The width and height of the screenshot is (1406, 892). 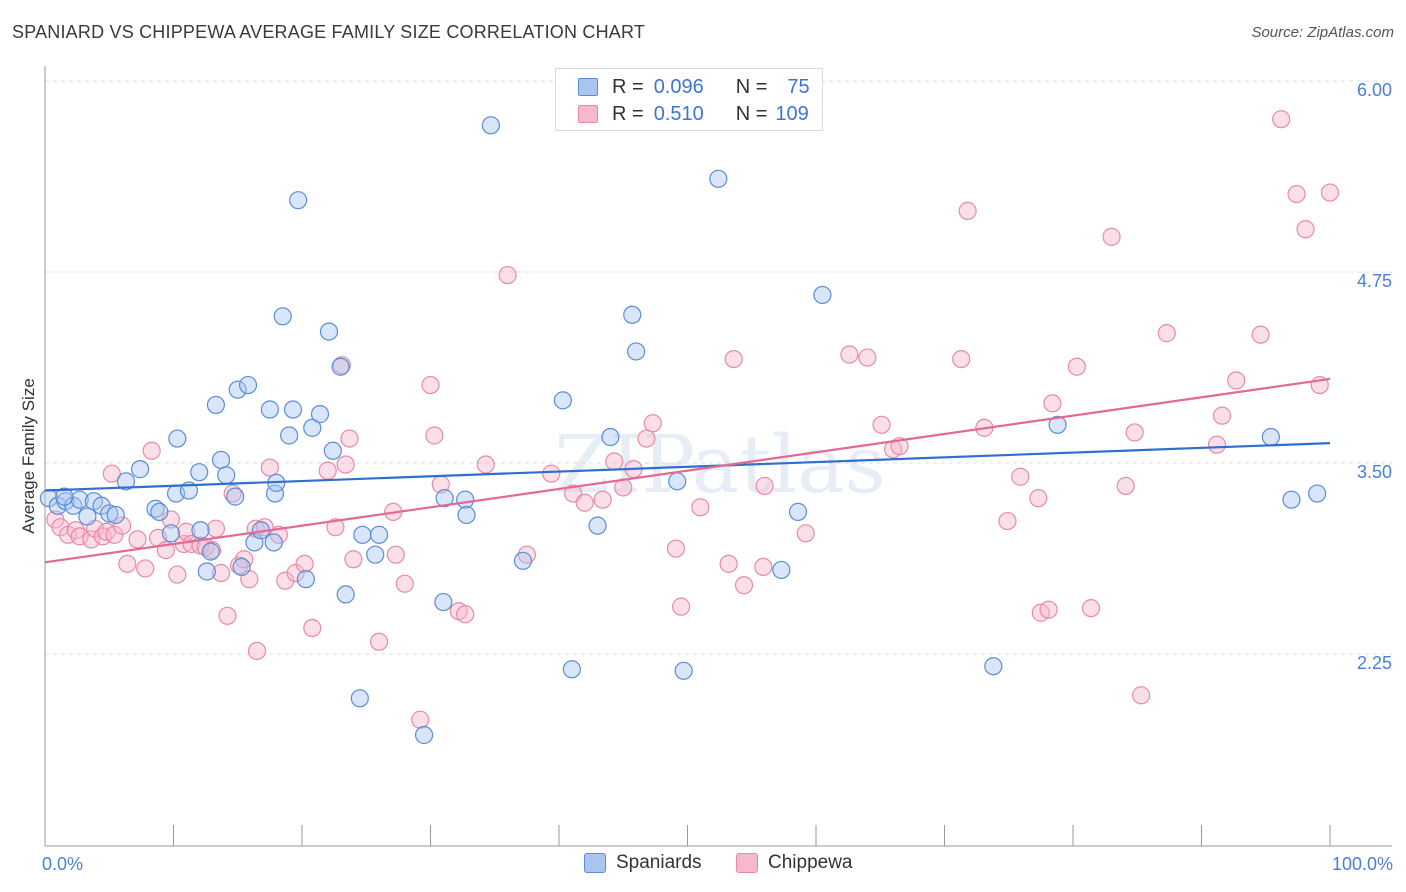 I want to click on legend-swatch-blue, so click(x=595, y=863).